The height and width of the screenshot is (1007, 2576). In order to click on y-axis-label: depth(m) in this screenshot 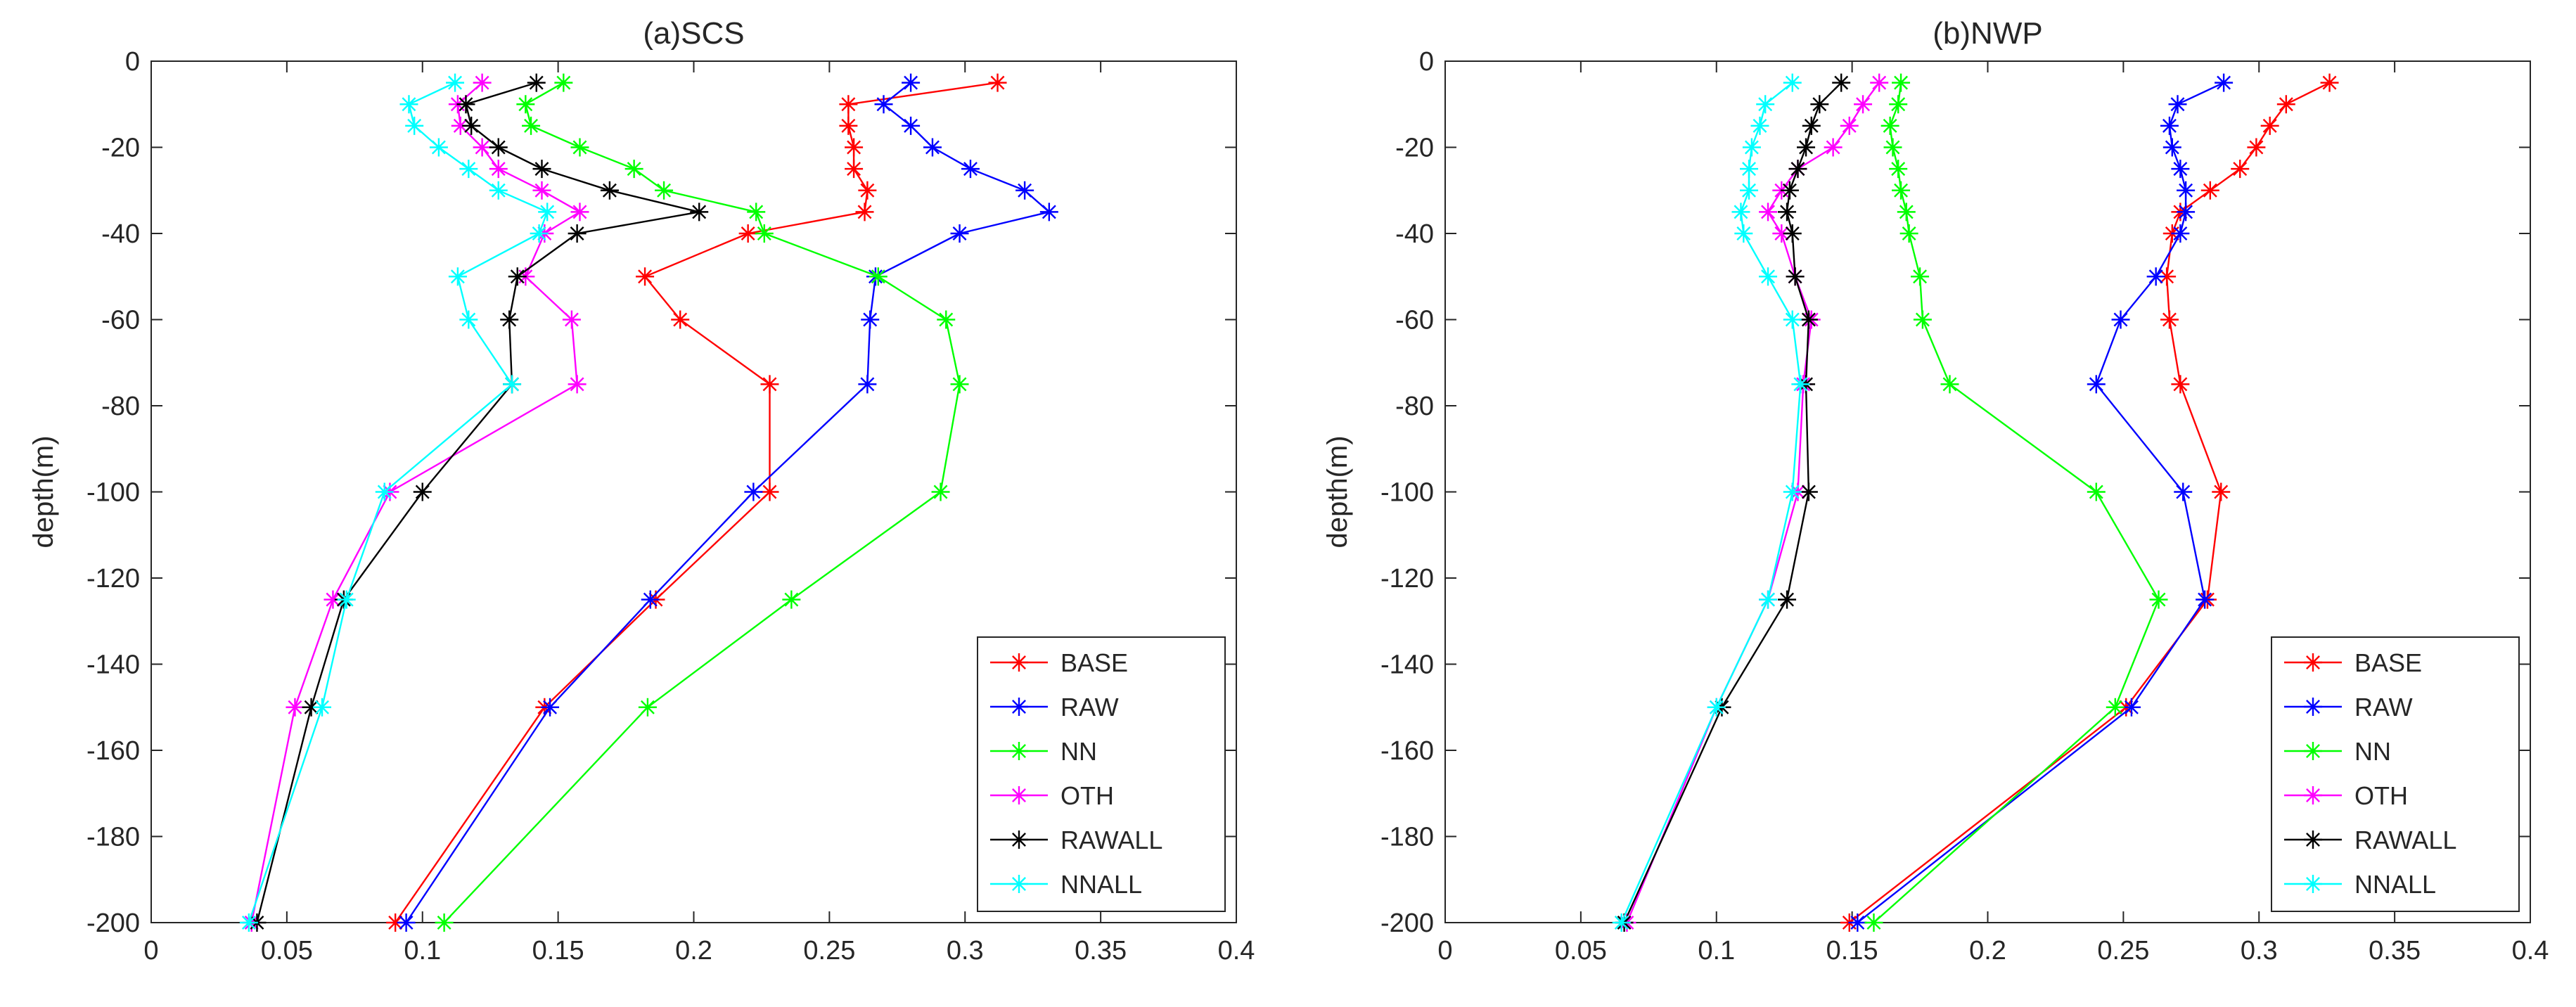, I will do `click(43, 491)`.